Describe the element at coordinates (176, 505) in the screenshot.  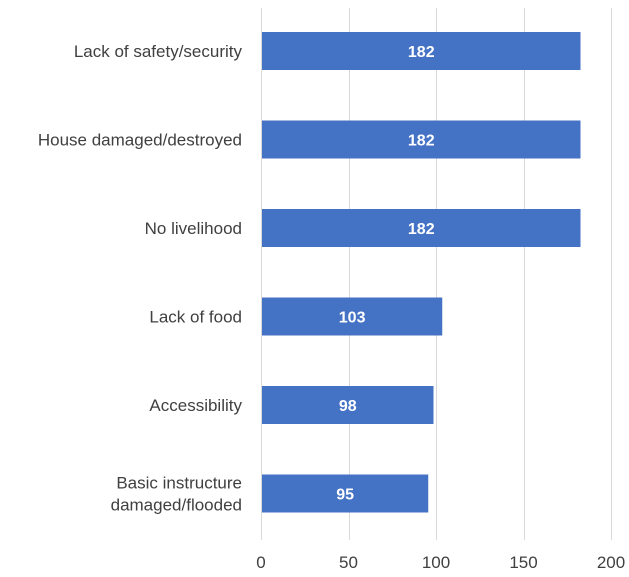
I see `category-label: damaged/flooded` at that location.